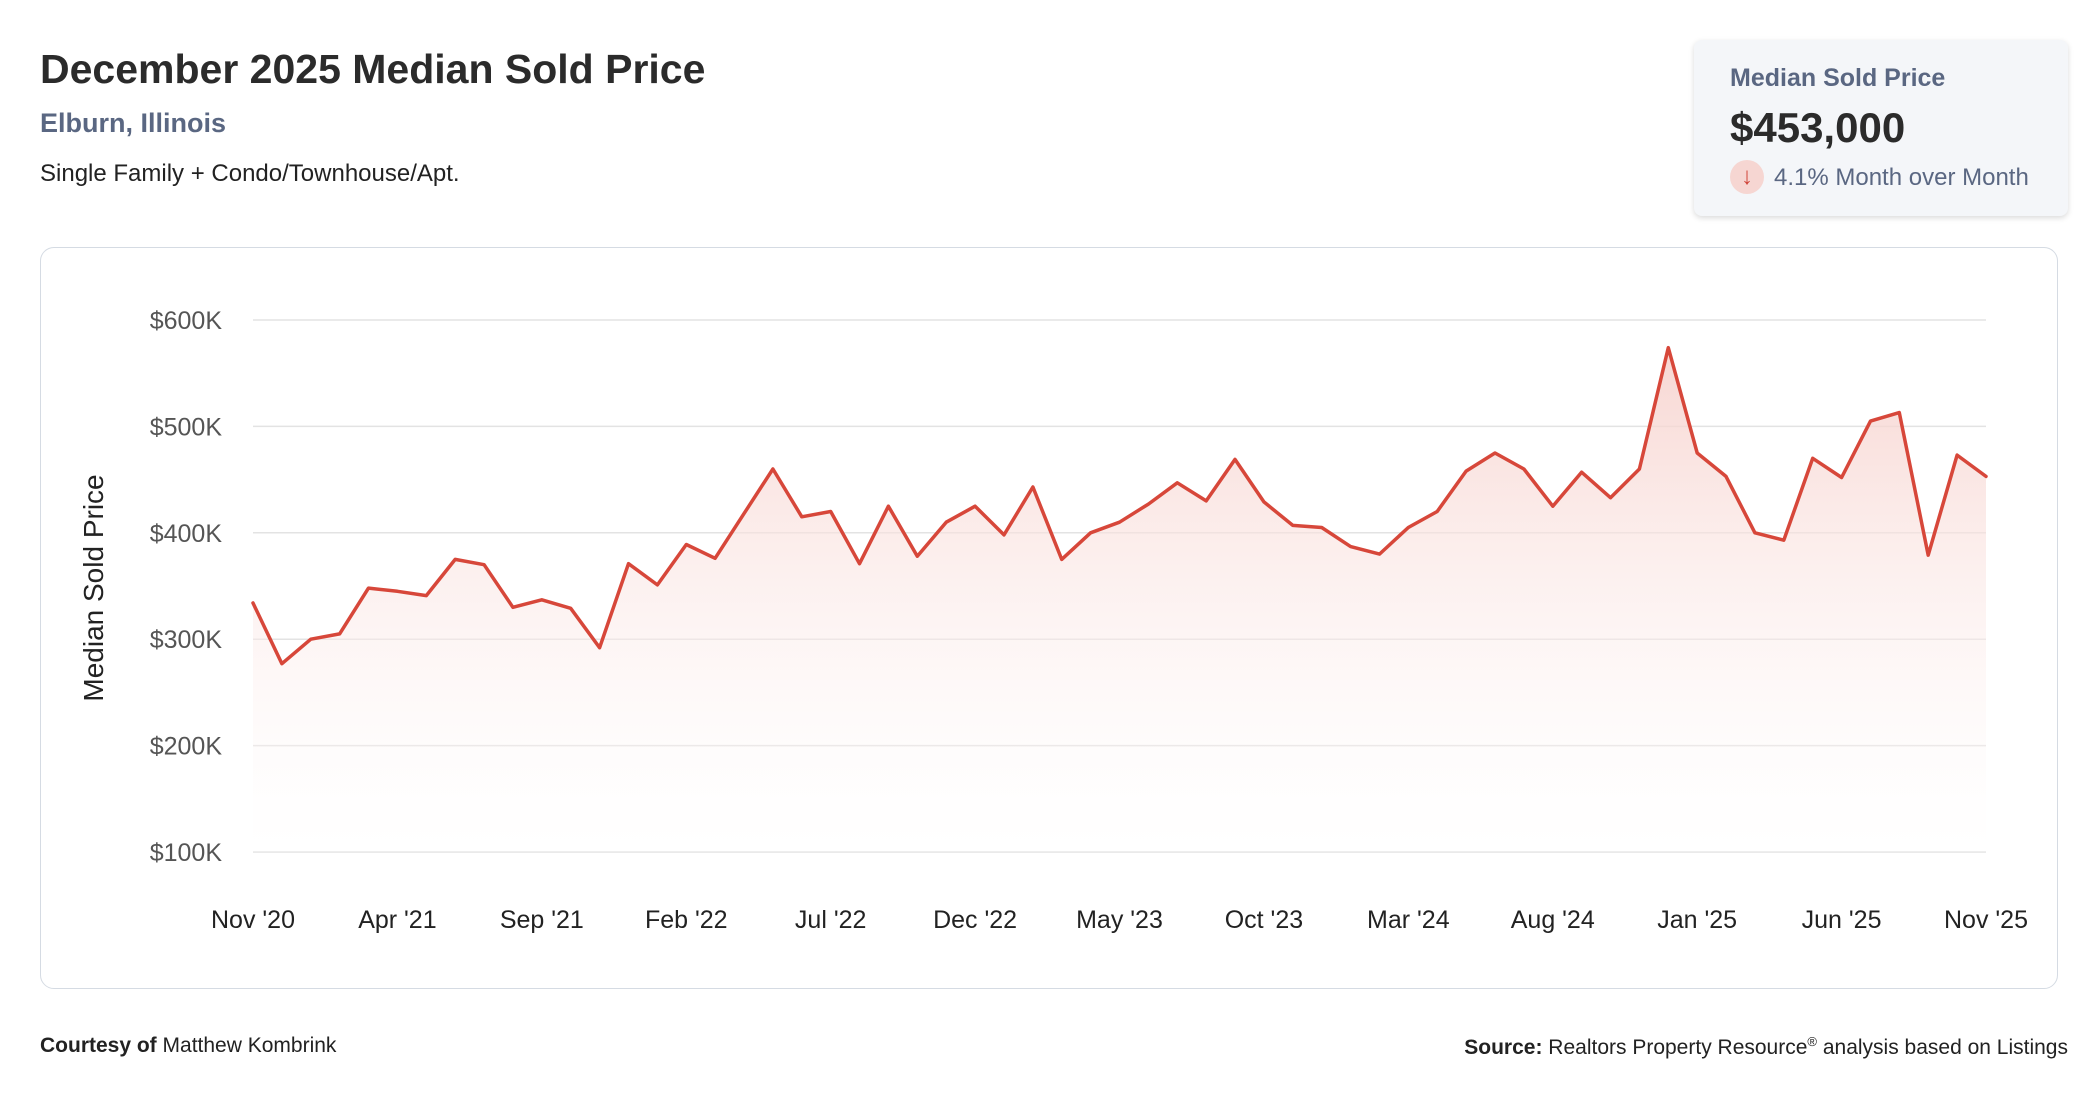 The height and width of the screenshot is (1100, 2096). I want to click on chart-title: December 2025 Median Sold Price, so click(373, 69).